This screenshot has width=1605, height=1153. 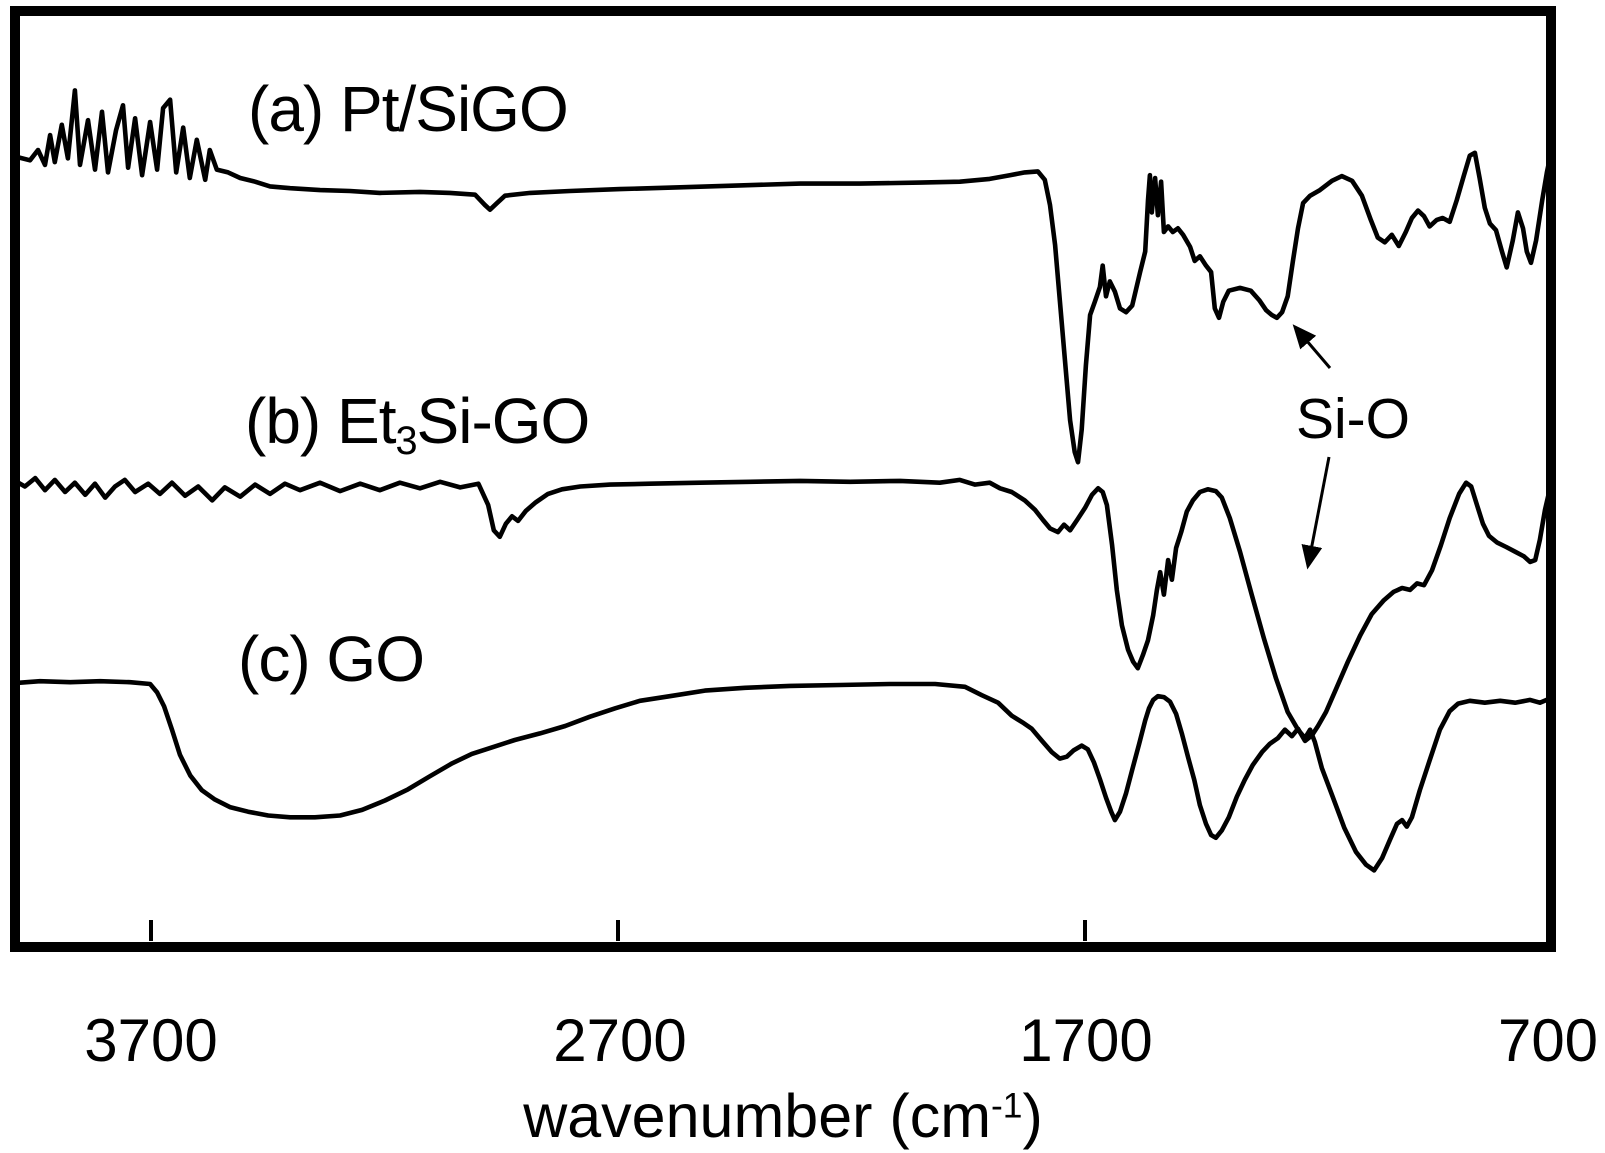 I want to click on x-axis-title-closing: ), so click(x=1032, y=1116).